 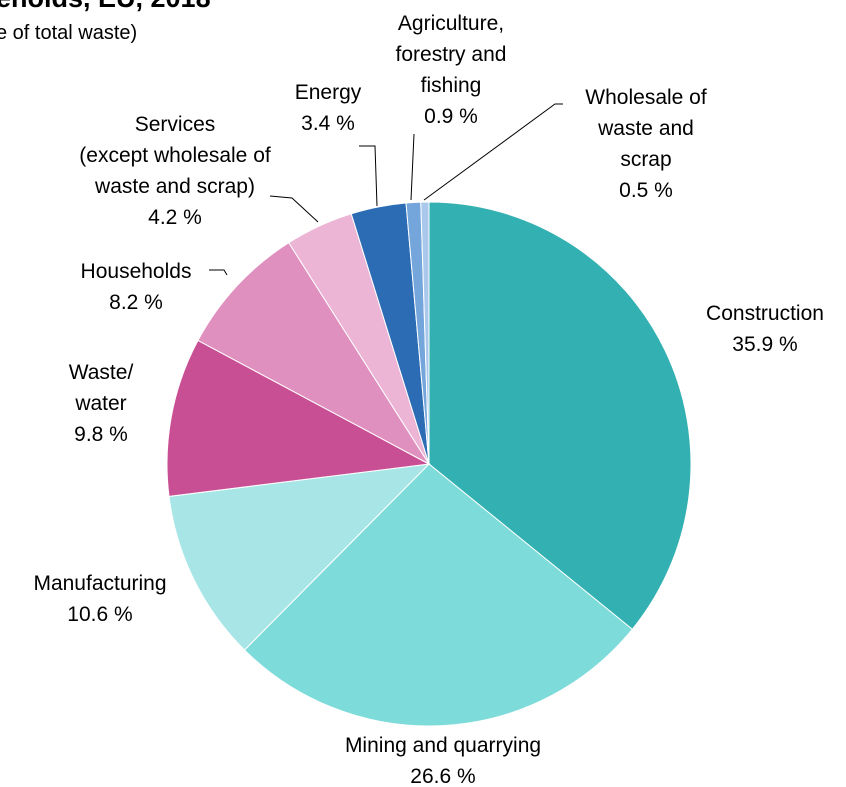 What do you see at coordinates (451, 116) in the screenshot?
I see `slice-value-label: 0.9 %` at bounding box center [451, 116].